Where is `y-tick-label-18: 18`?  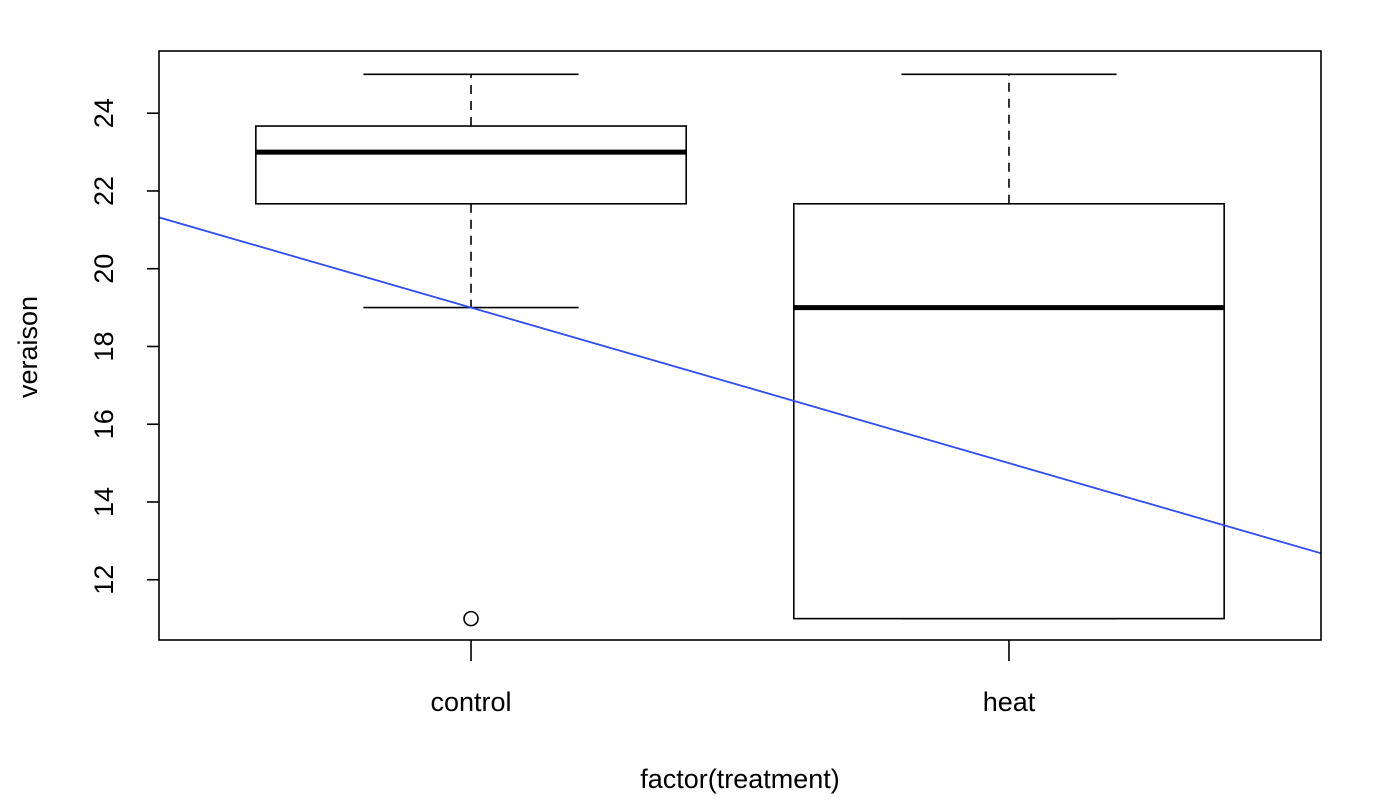 y-tick-label-18: 18 is located at coordinates (104, 346).